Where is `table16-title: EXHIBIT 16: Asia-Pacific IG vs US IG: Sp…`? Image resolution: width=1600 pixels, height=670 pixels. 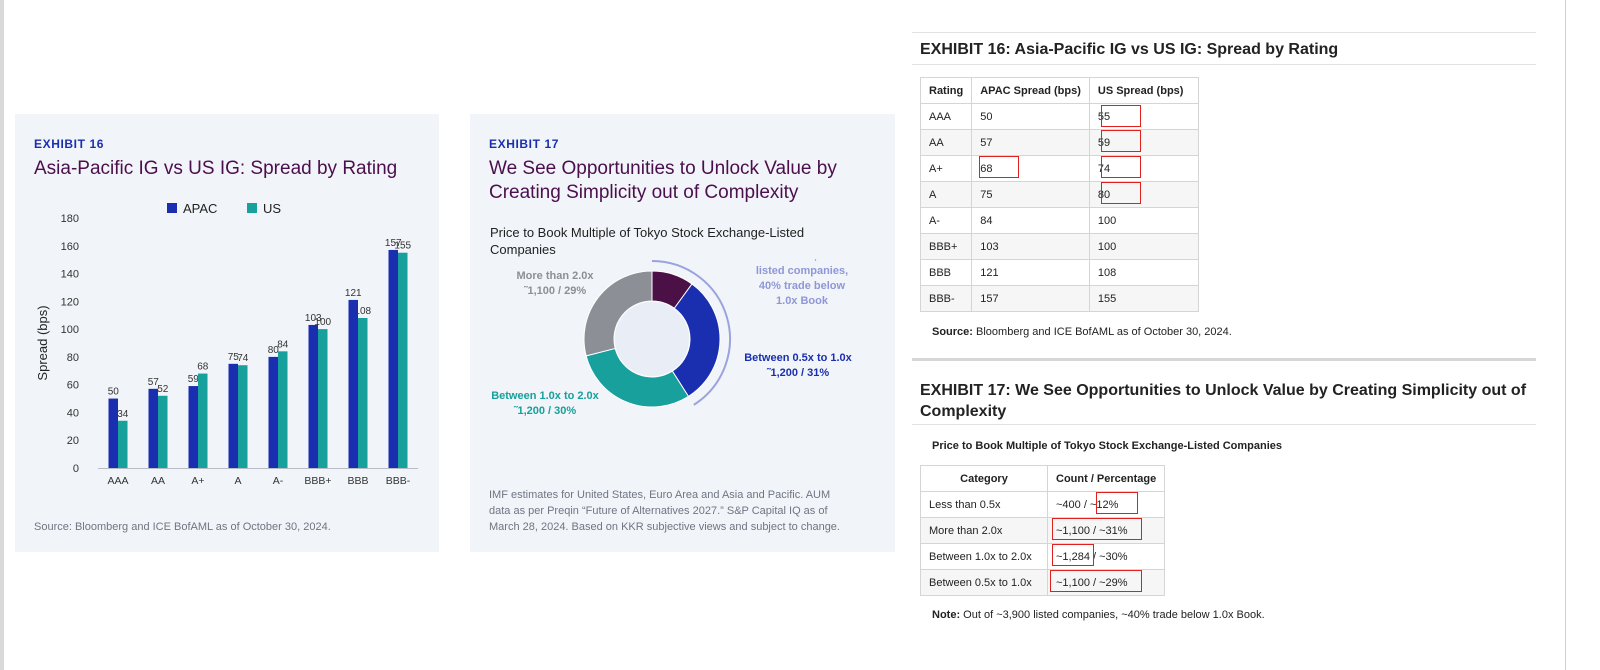
table16-title: EXHIBIT 16: Asia-Pacific IG vs US IG: Sp… is located at coordinates (1129, 49).